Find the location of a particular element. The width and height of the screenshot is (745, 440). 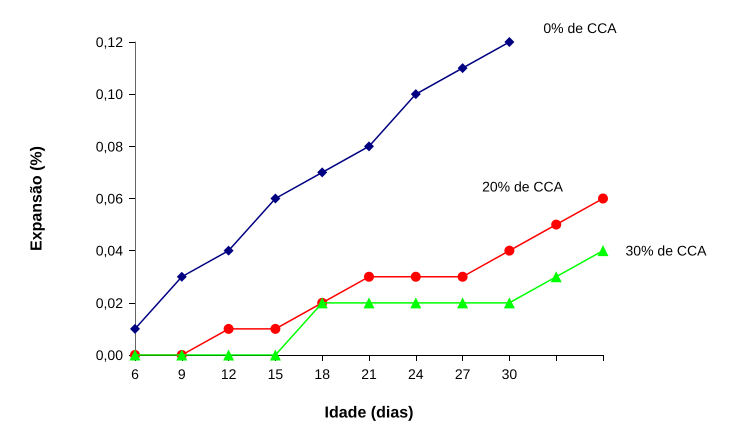

series-label: 30% de CCA is located at coordinates (667, 250).